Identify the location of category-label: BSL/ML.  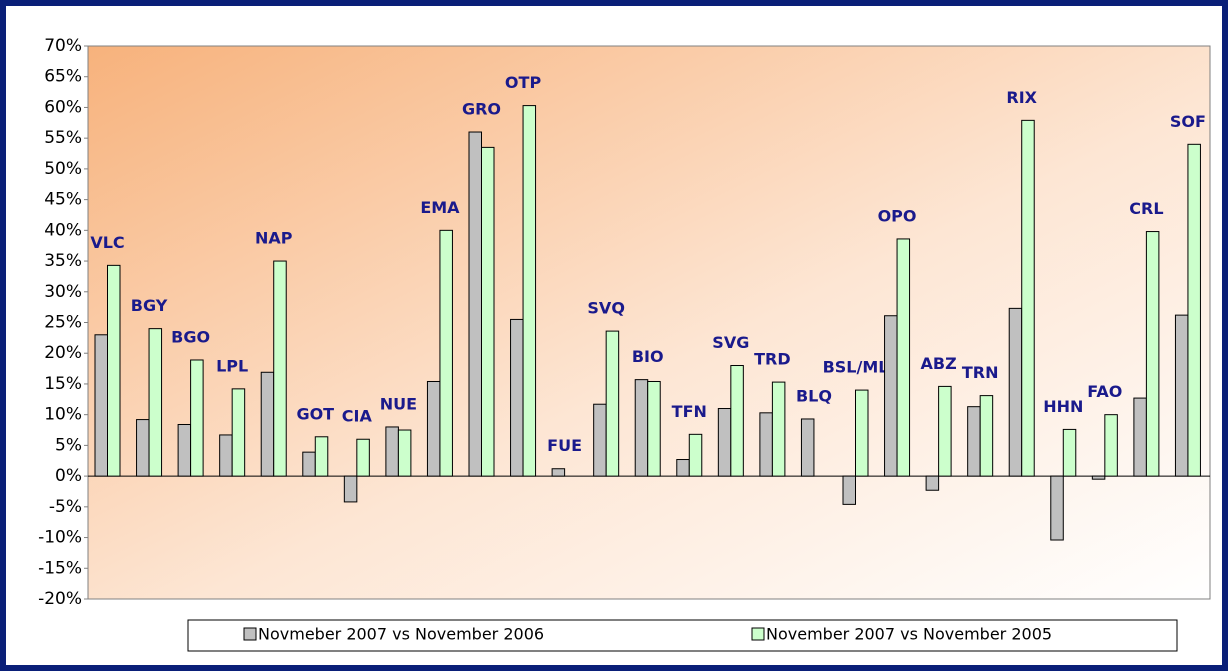
(856, 367).